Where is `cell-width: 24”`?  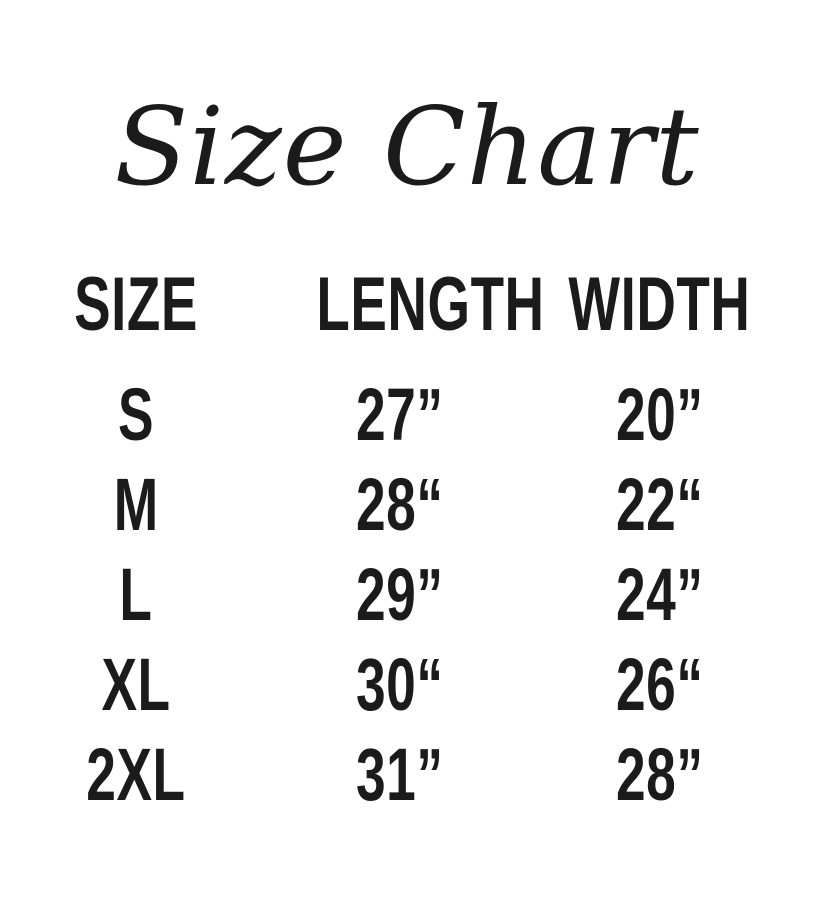
cell-width: 24” is located at coordinates (659, 595).